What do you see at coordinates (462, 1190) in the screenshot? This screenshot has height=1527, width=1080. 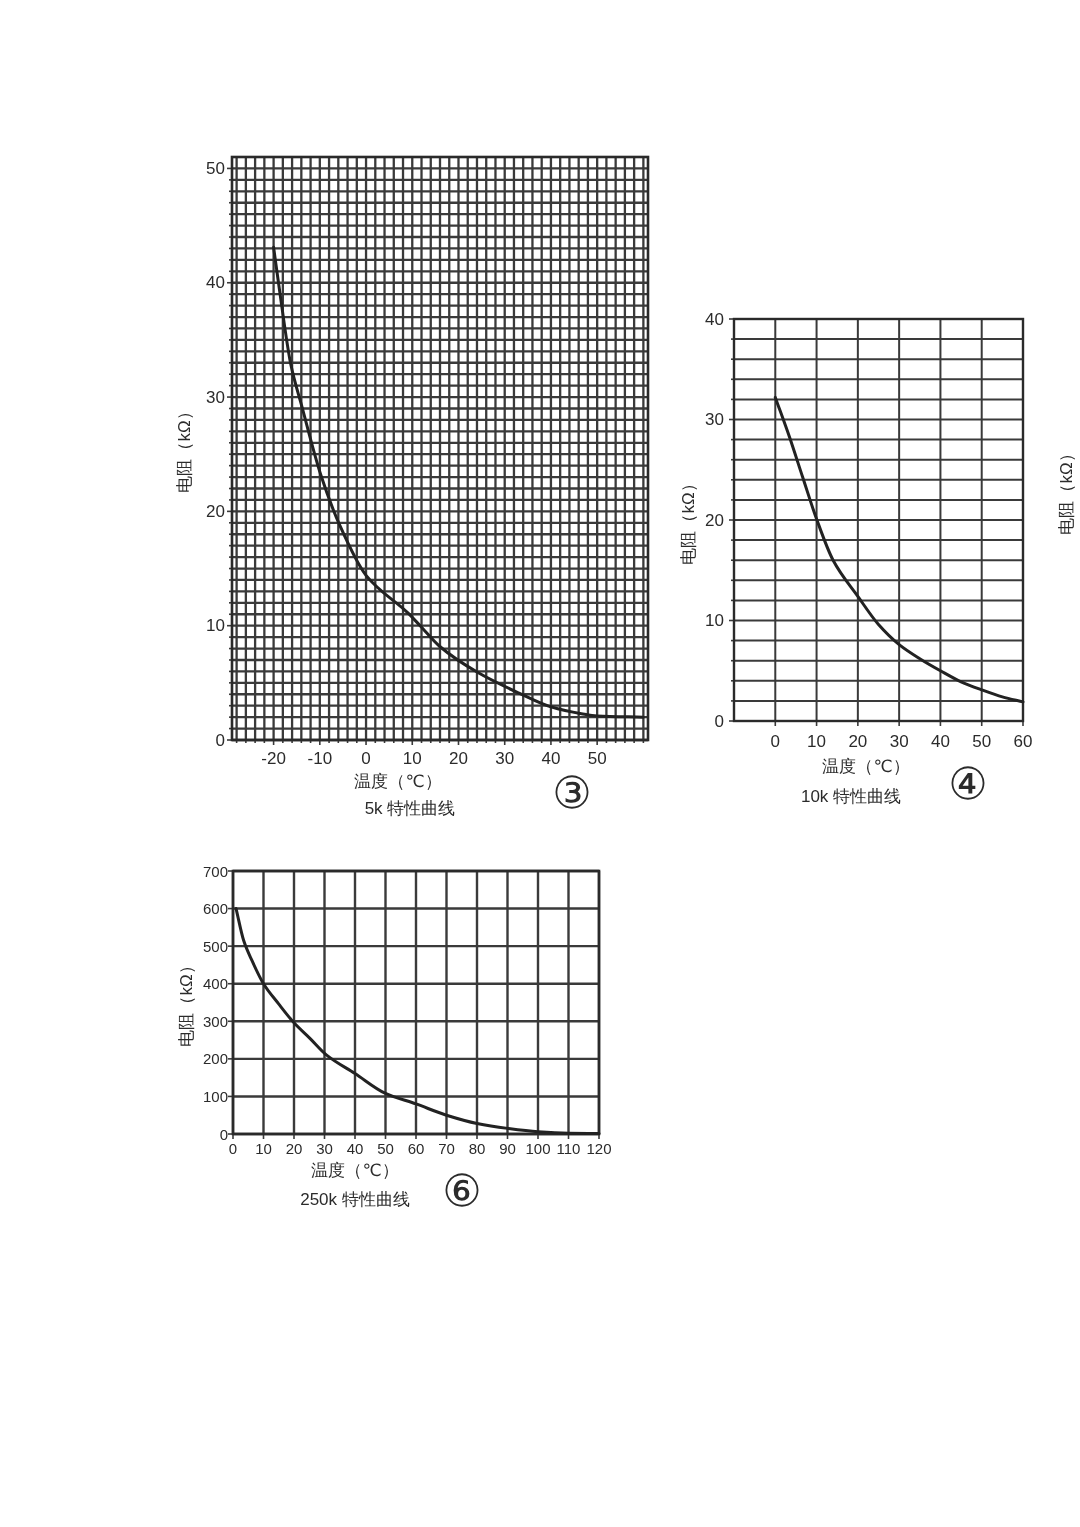 I see `text: ⑥` at bounding box center [462, 1190].